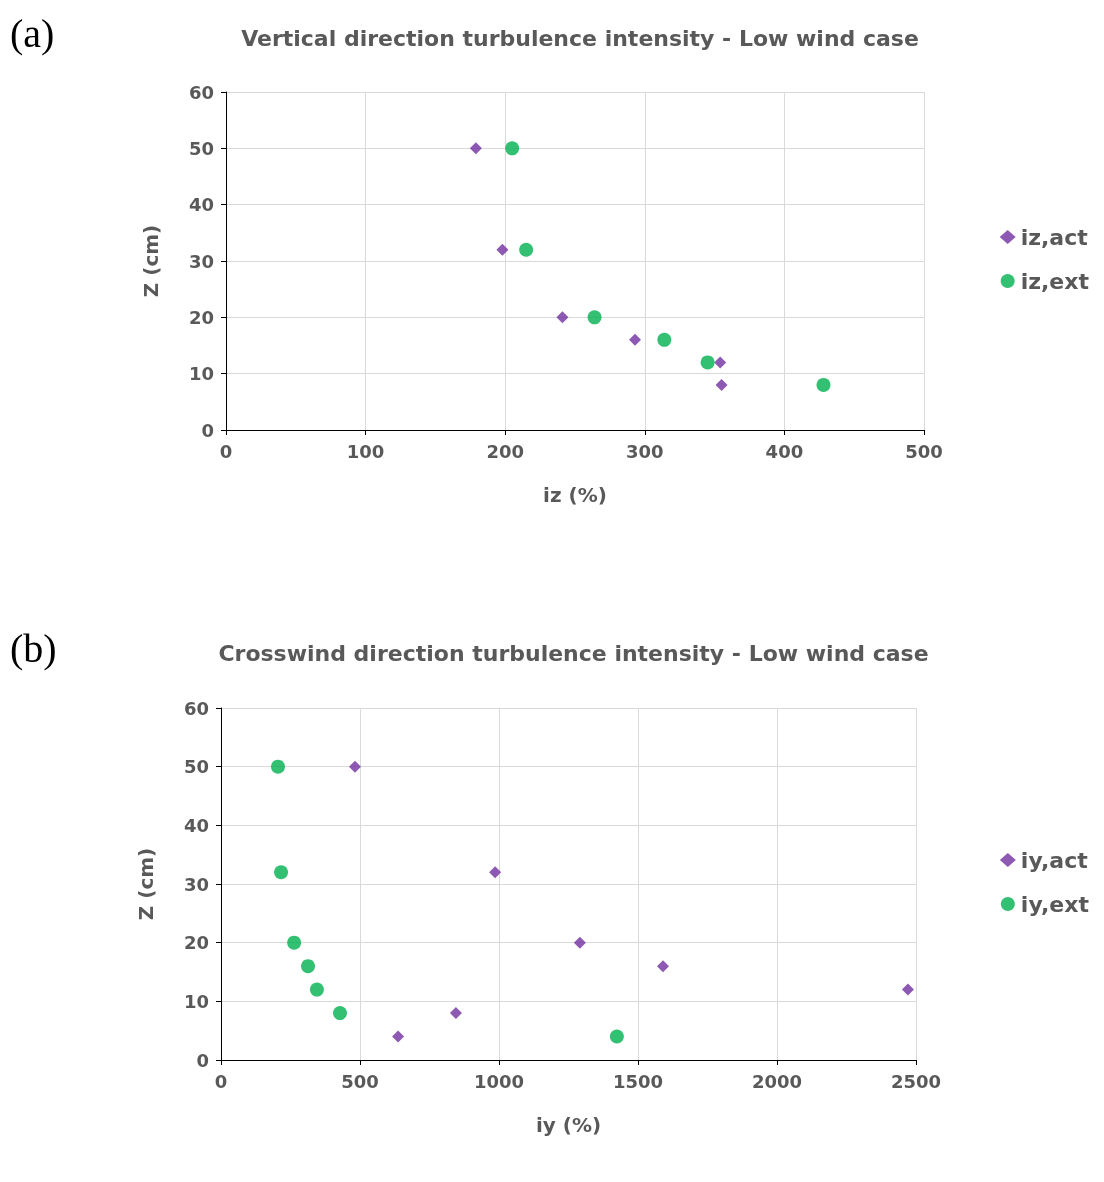  What do you see at coordinates (784, 451) in the screenshot?
I see `x-tick-label: 400` at bounding box center [784, 451].